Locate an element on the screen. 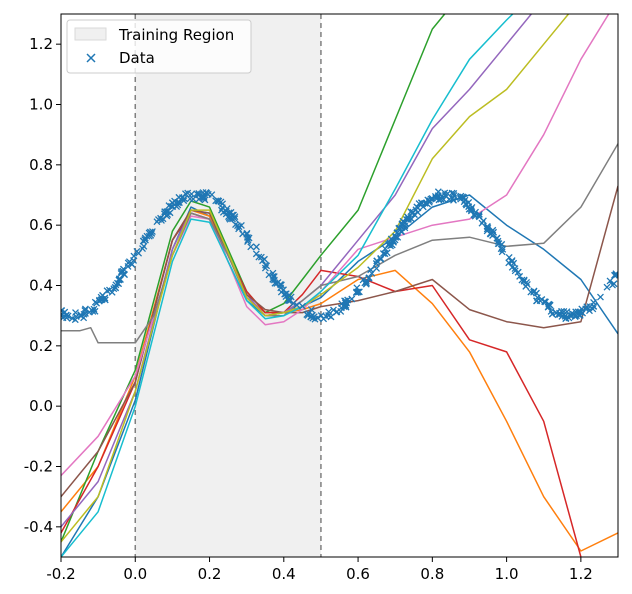 This screenshot has height=594, width=632. legend-box is located at coordinates (159, 46).